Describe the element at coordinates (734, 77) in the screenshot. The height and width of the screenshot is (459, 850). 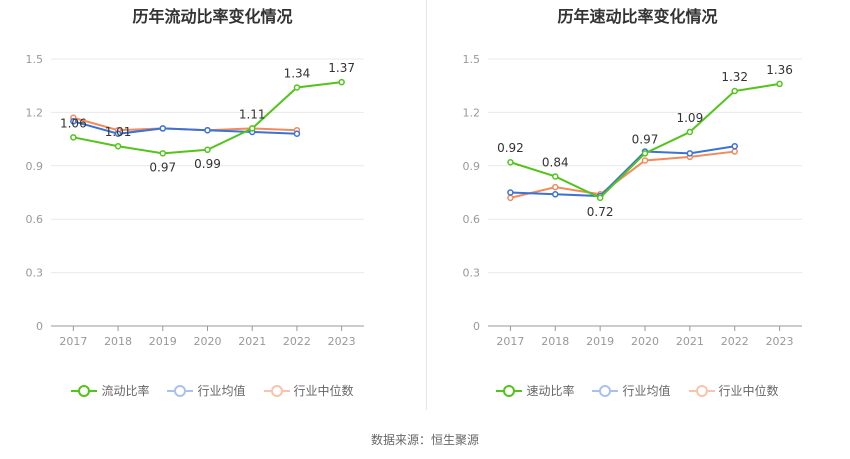
I see `data-label: 1.32` at that location.